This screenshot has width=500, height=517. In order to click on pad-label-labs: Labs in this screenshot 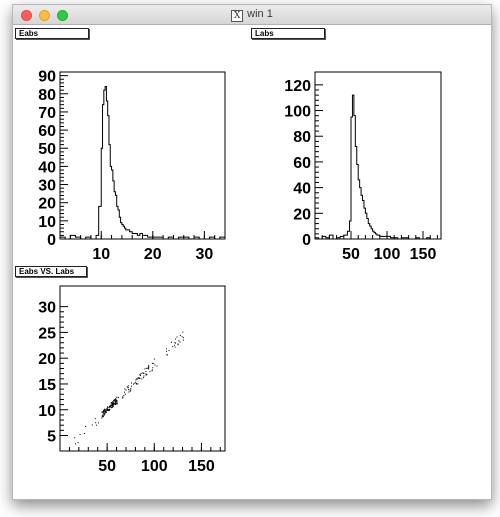, I will do `click(288, 33)`.